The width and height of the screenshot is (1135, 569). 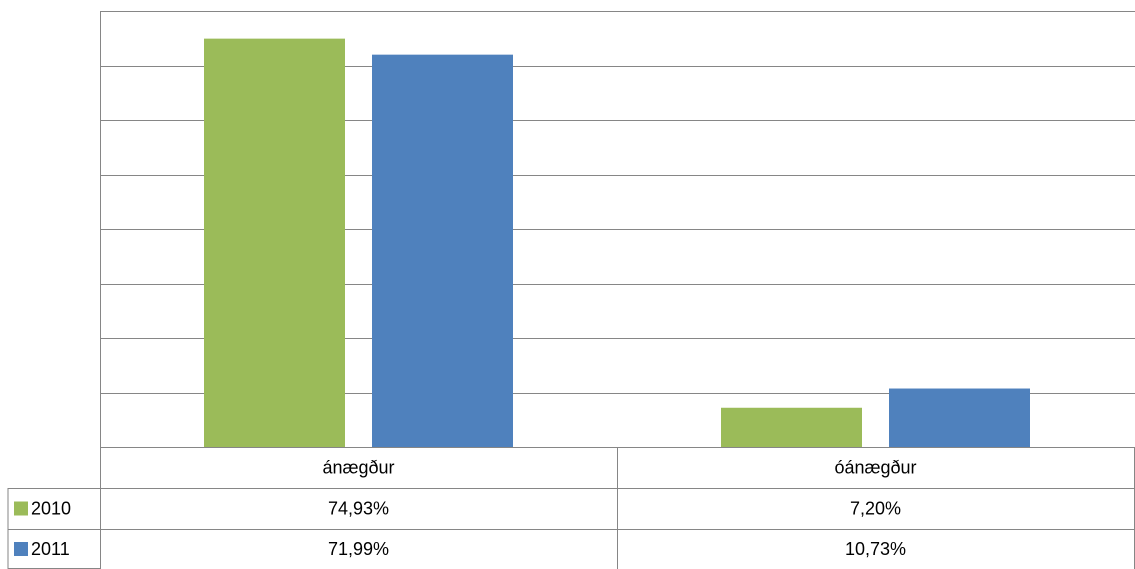 I want to click on value-label: 7,20%, so click(x=875, y=508).